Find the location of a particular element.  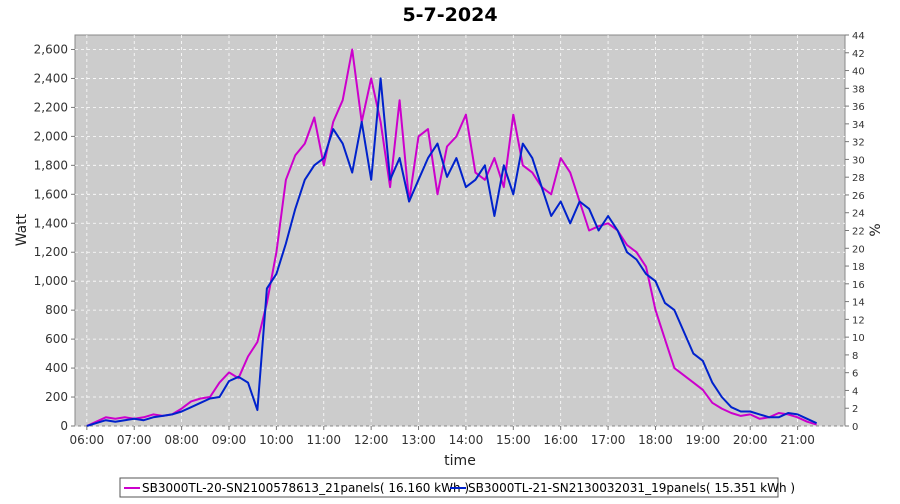

y2-tick-label: 26 is located at coordinates (858, 196).